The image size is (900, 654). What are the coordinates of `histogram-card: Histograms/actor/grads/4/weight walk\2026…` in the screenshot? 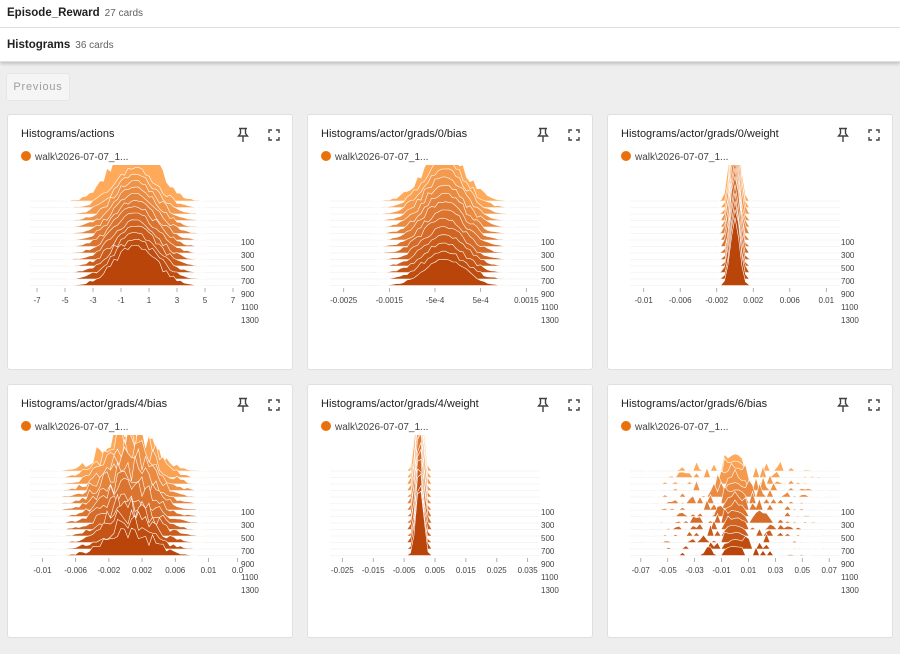 It's located at (450, 511).